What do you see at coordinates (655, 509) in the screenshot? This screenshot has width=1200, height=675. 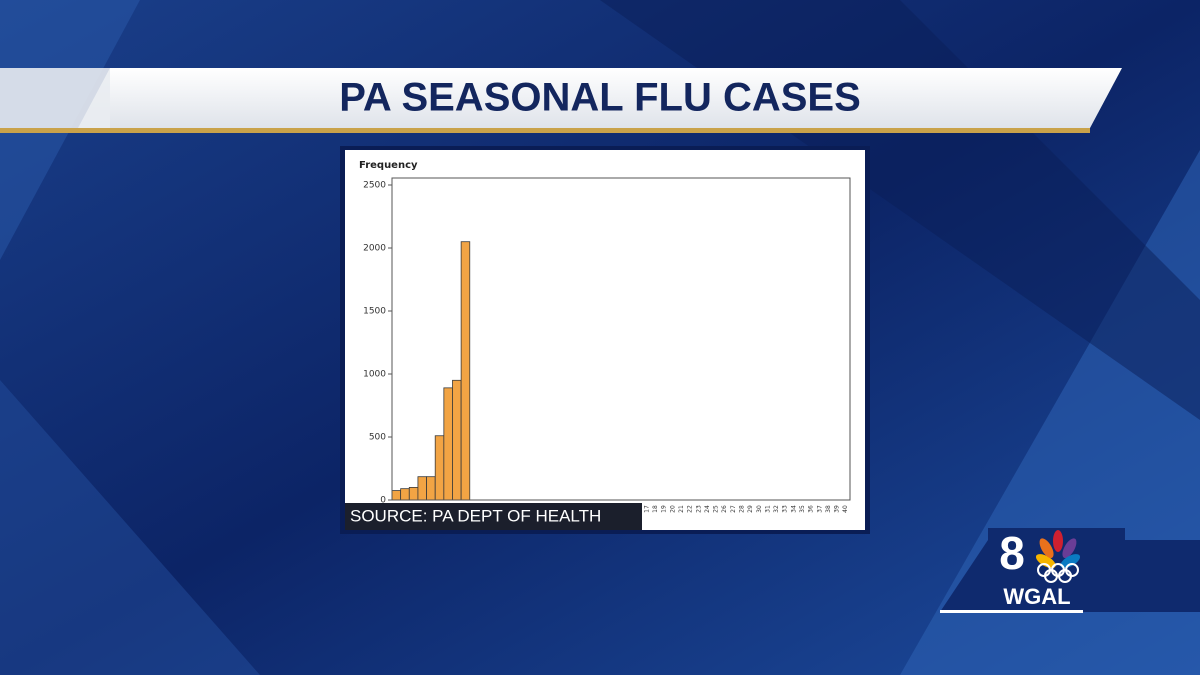 I see `x-tick-label: 18` at bounding box center [655, 509].